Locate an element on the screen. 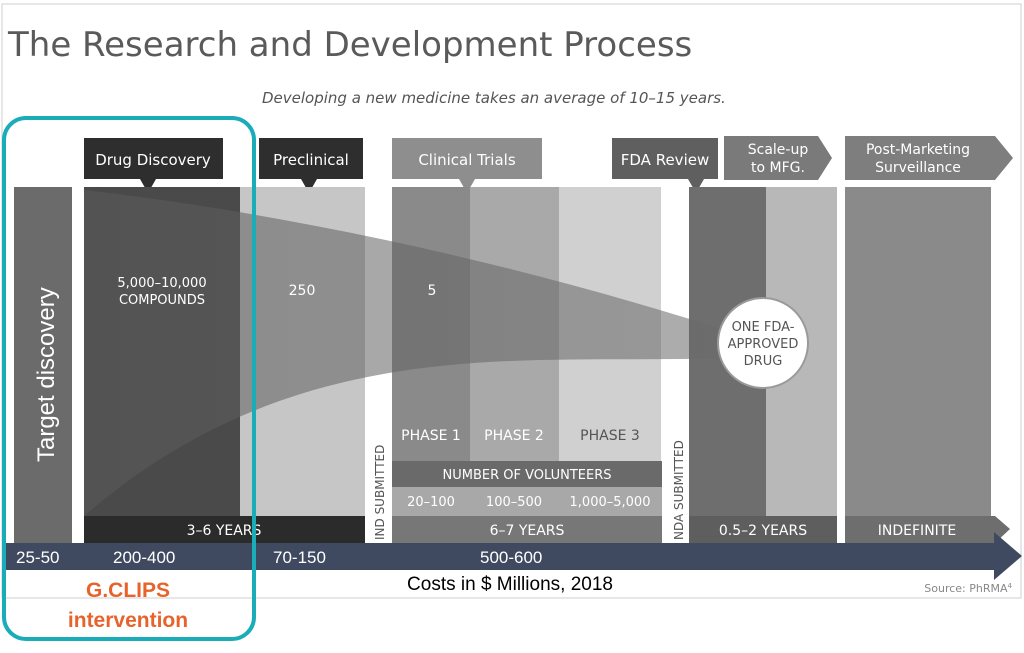 The height and width of the screenshot is (653, 1024). preclinical-count: 250 is located at coordinates (302, 291).